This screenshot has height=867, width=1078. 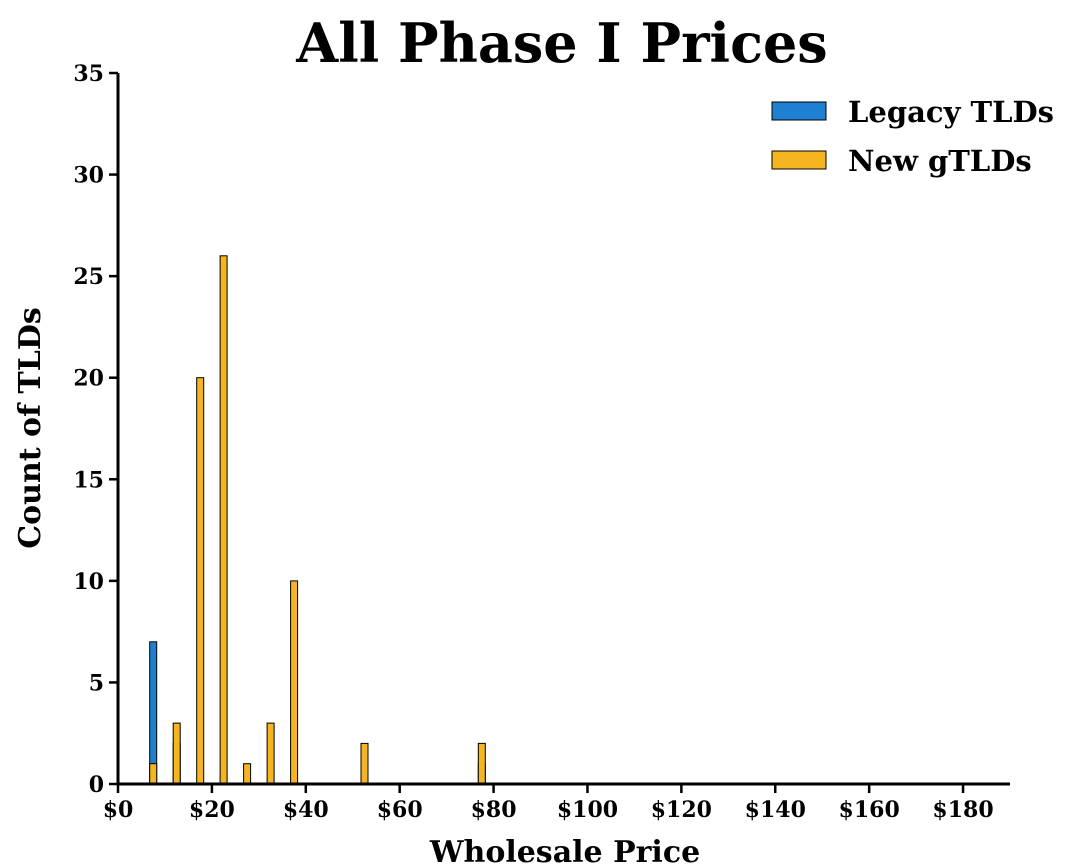 I want to click on y-tick-label: 5, so click(x=96, y=683).